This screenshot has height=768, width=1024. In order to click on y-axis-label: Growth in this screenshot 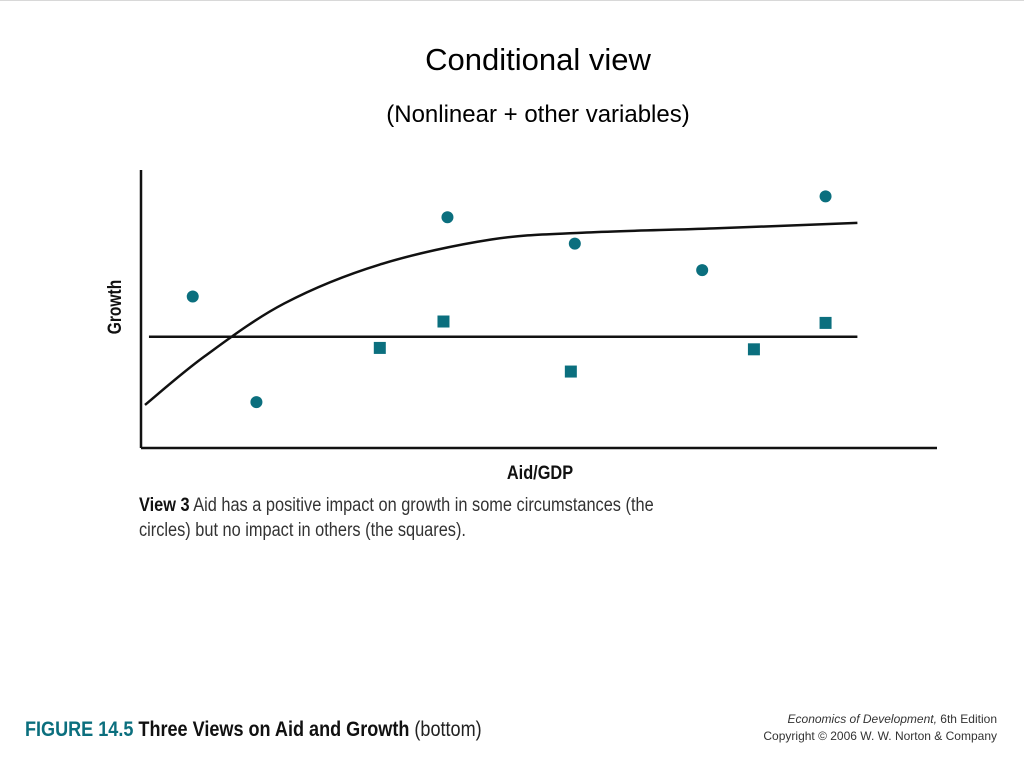, I will do `click(115, 307)`.